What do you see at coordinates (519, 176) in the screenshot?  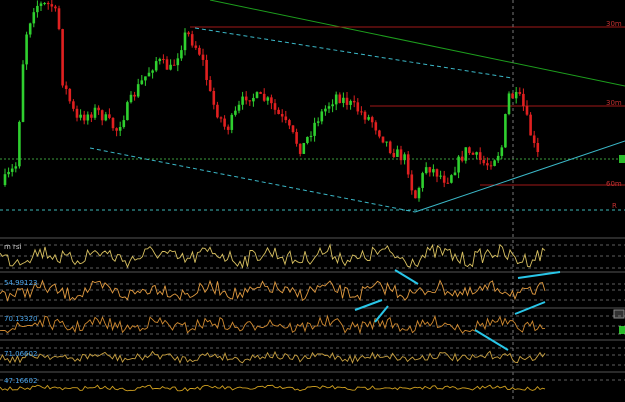 I see `trend-line` at bounding box center [519, 176].